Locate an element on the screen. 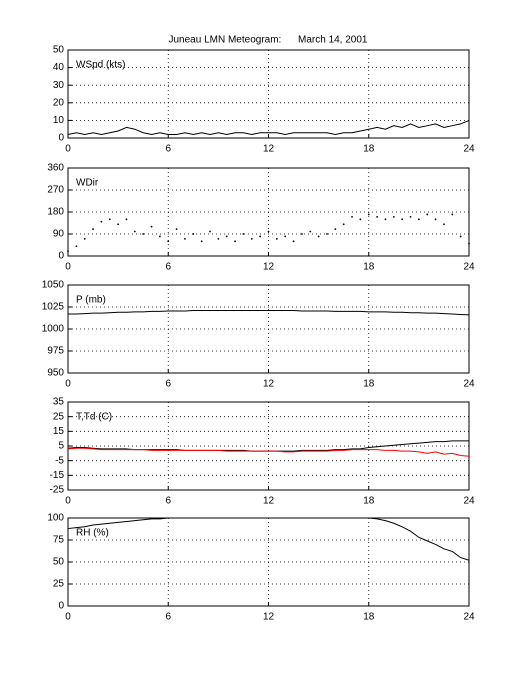 The height and width of the screenshot is (683, 520). y-tick-label: 25 is located at coordinates (59, 416).